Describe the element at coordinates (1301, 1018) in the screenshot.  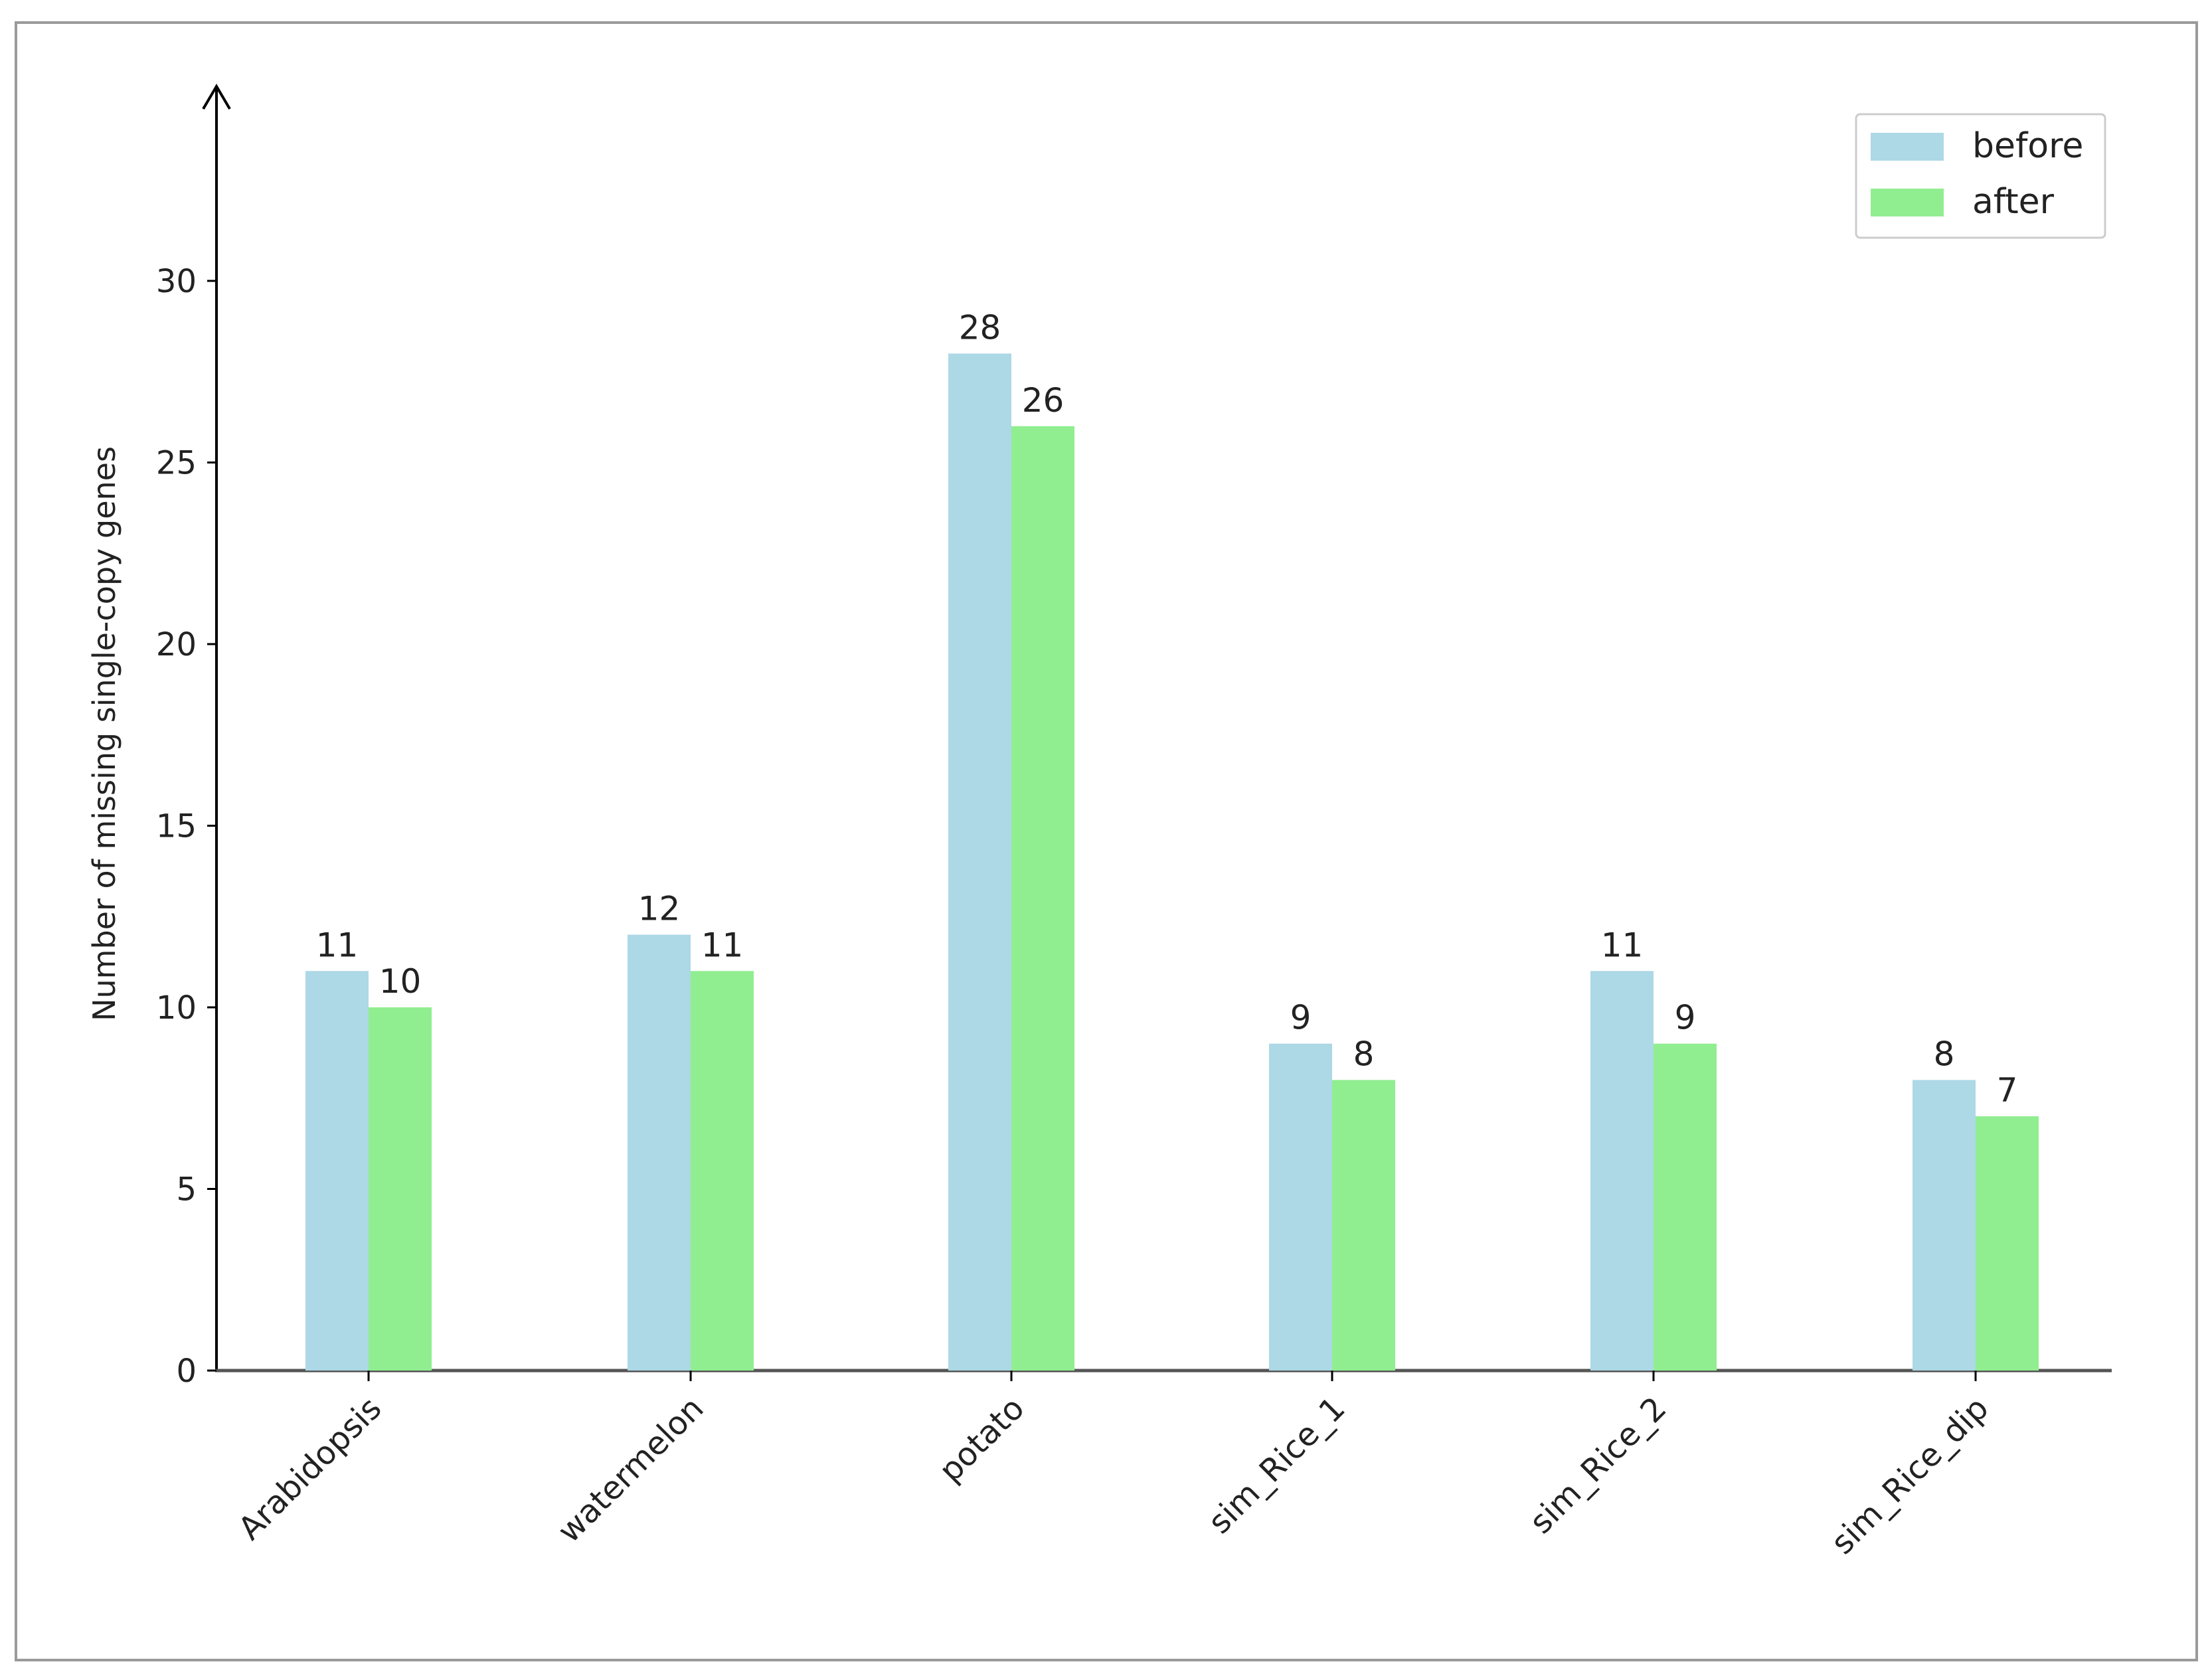
I see `data-label-before-sim_Rice_1: 9` at that location.